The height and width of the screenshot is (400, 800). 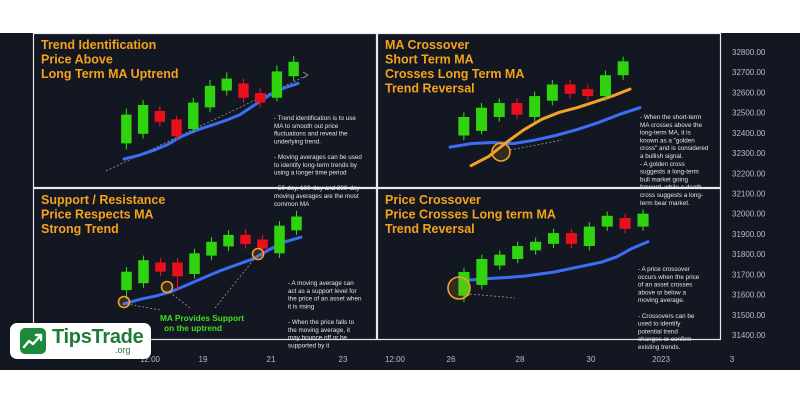 What do you see at coordinates (203, 359) in the screenshot?
I see `time-tick-label: 19` at bounding box center [203, 359].